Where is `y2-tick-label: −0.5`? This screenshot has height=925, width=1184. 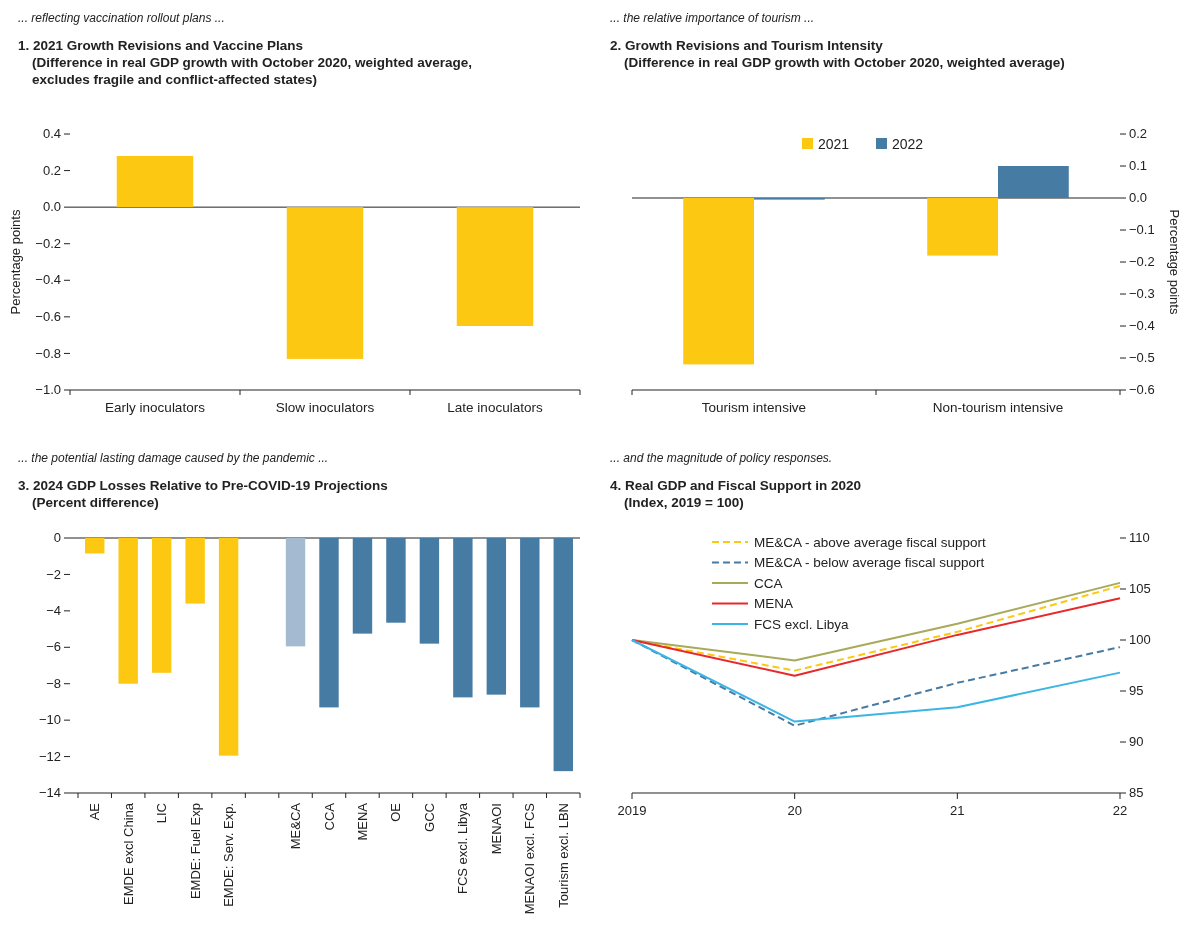 y2-tick-label: −0.5 is located at coordinates (1142, 358).